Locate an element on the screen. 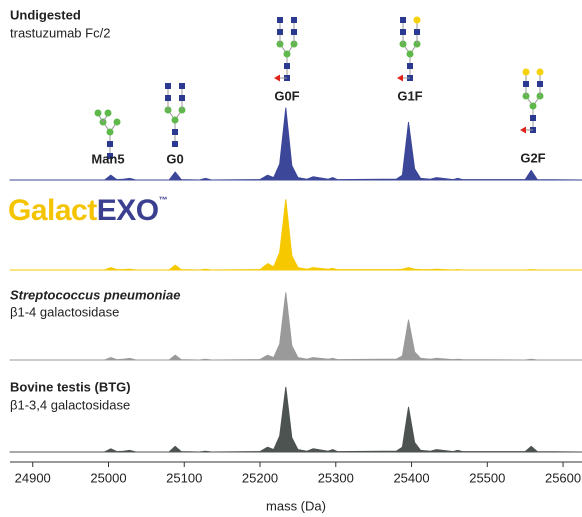  x-axis-label: mass (Da) is located at coordinates (296, 505).